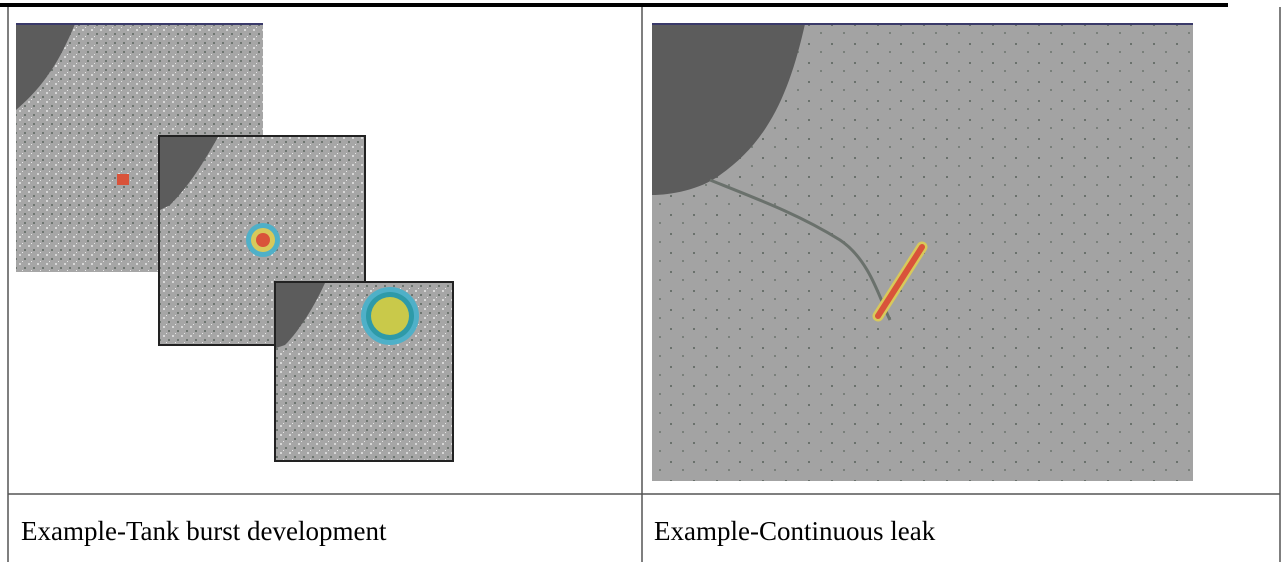  I want to click on caption: Example-Tank burst development, so click(204, 531).